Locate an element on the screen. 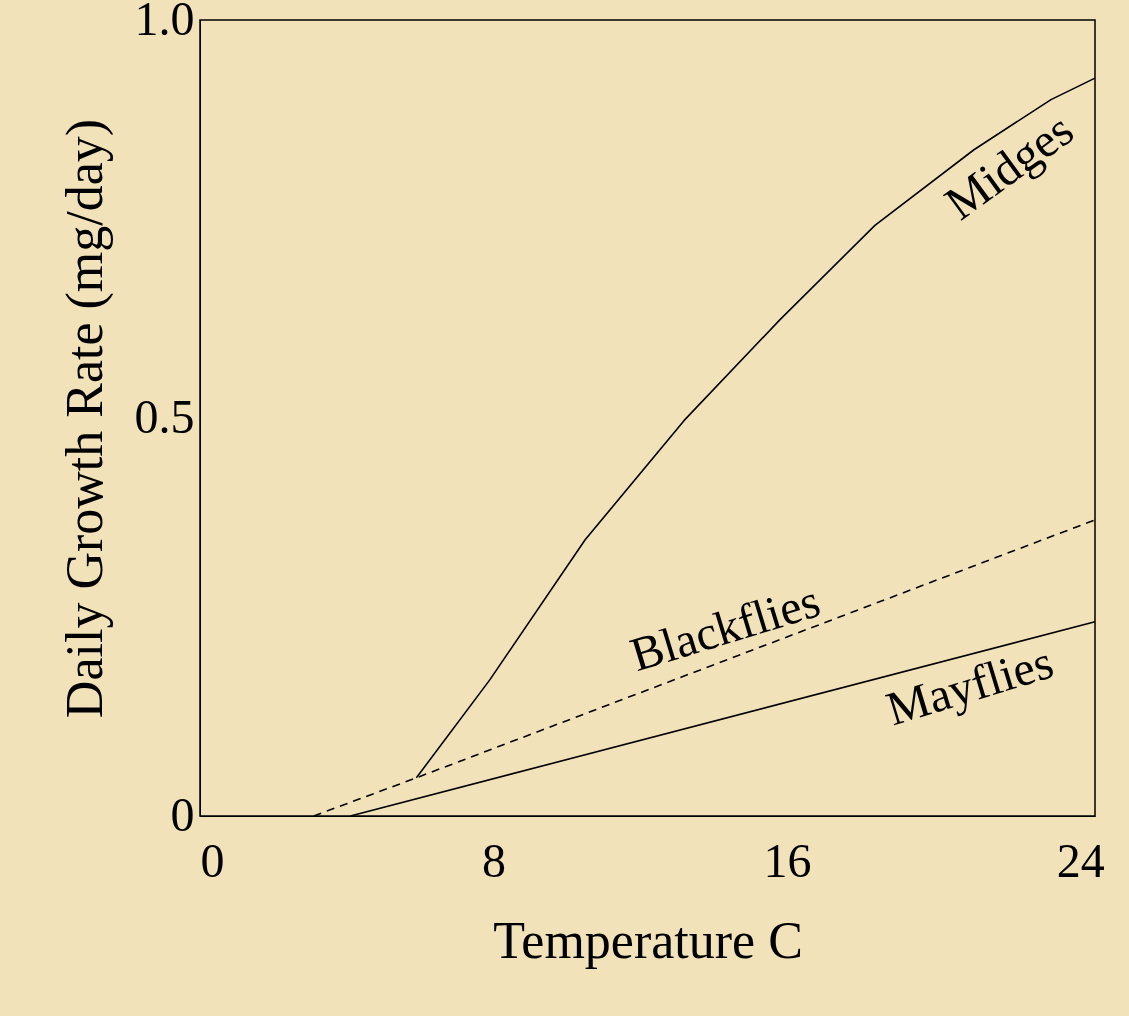 Image resolution: width=1129 pixels, height=1016 pixels. x-tick-label: 8 is located at coordinates (493, 860).